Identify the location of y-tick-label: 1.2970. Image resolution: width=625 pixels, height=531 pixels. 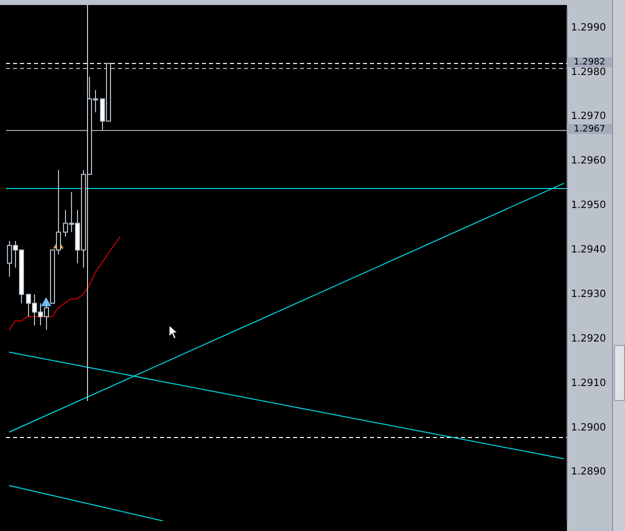
(588, 116).